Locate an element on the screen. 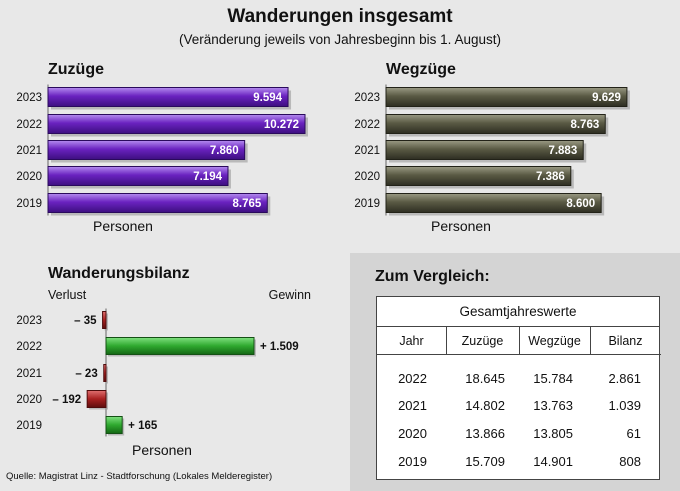 This screenshot has width=680, height=491. table-cell: 2020 is located at coordinates (412, 433).